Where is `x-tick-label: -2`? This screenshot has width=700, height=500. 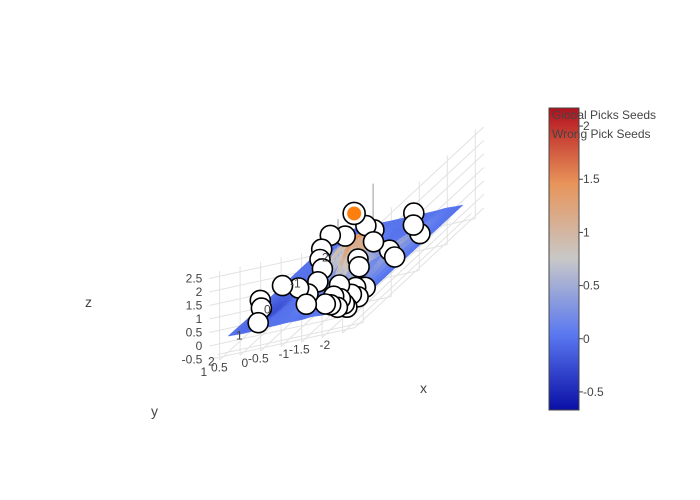
x-tick-label: -2 is located at coordinates (323, 258).